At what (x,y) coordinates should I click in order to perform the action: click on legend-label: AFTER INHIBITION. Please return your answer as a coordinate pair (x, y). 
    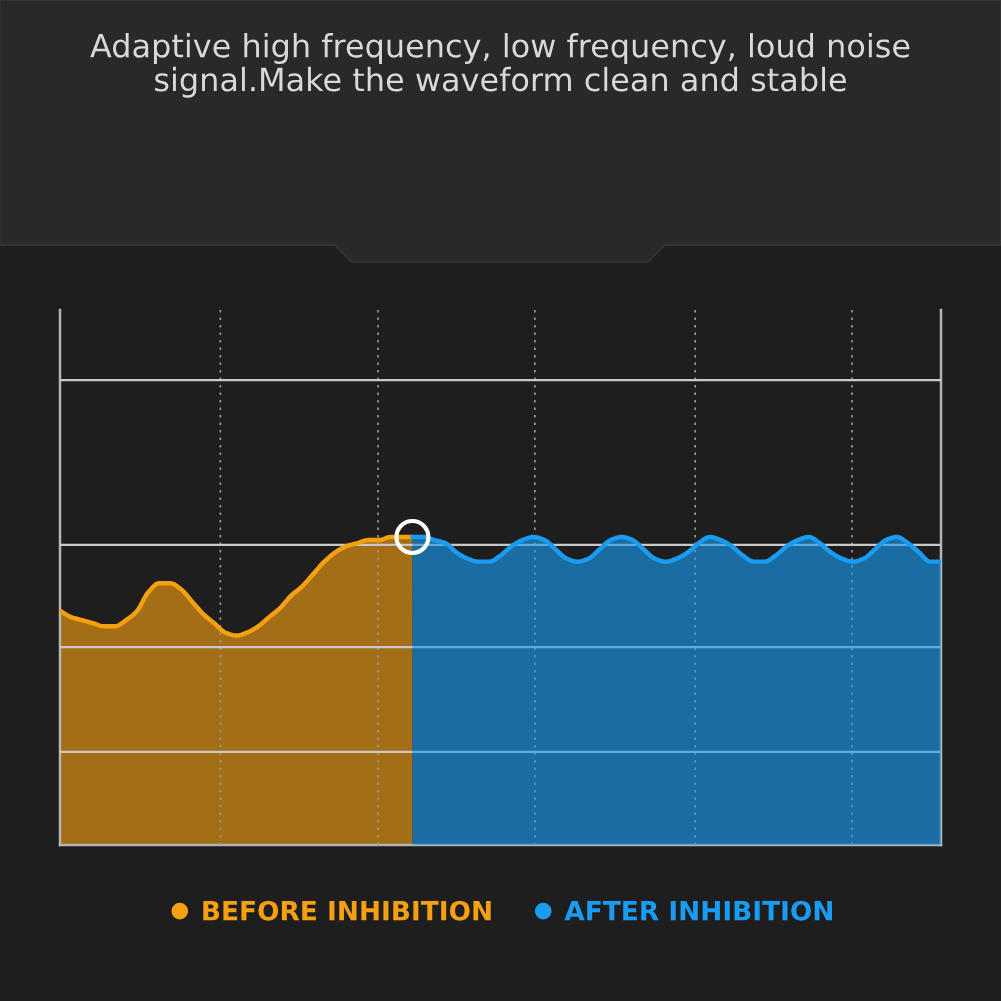
    Looking at the image, I should click on (698, 910).